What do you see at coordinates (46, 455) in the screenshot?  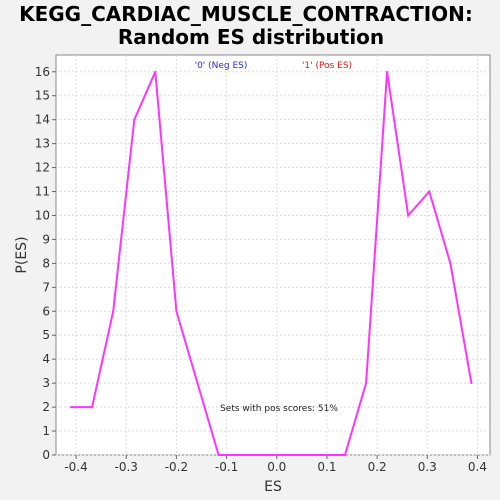 I see `y-tick-label: 0` at bounding box center [46, 455].